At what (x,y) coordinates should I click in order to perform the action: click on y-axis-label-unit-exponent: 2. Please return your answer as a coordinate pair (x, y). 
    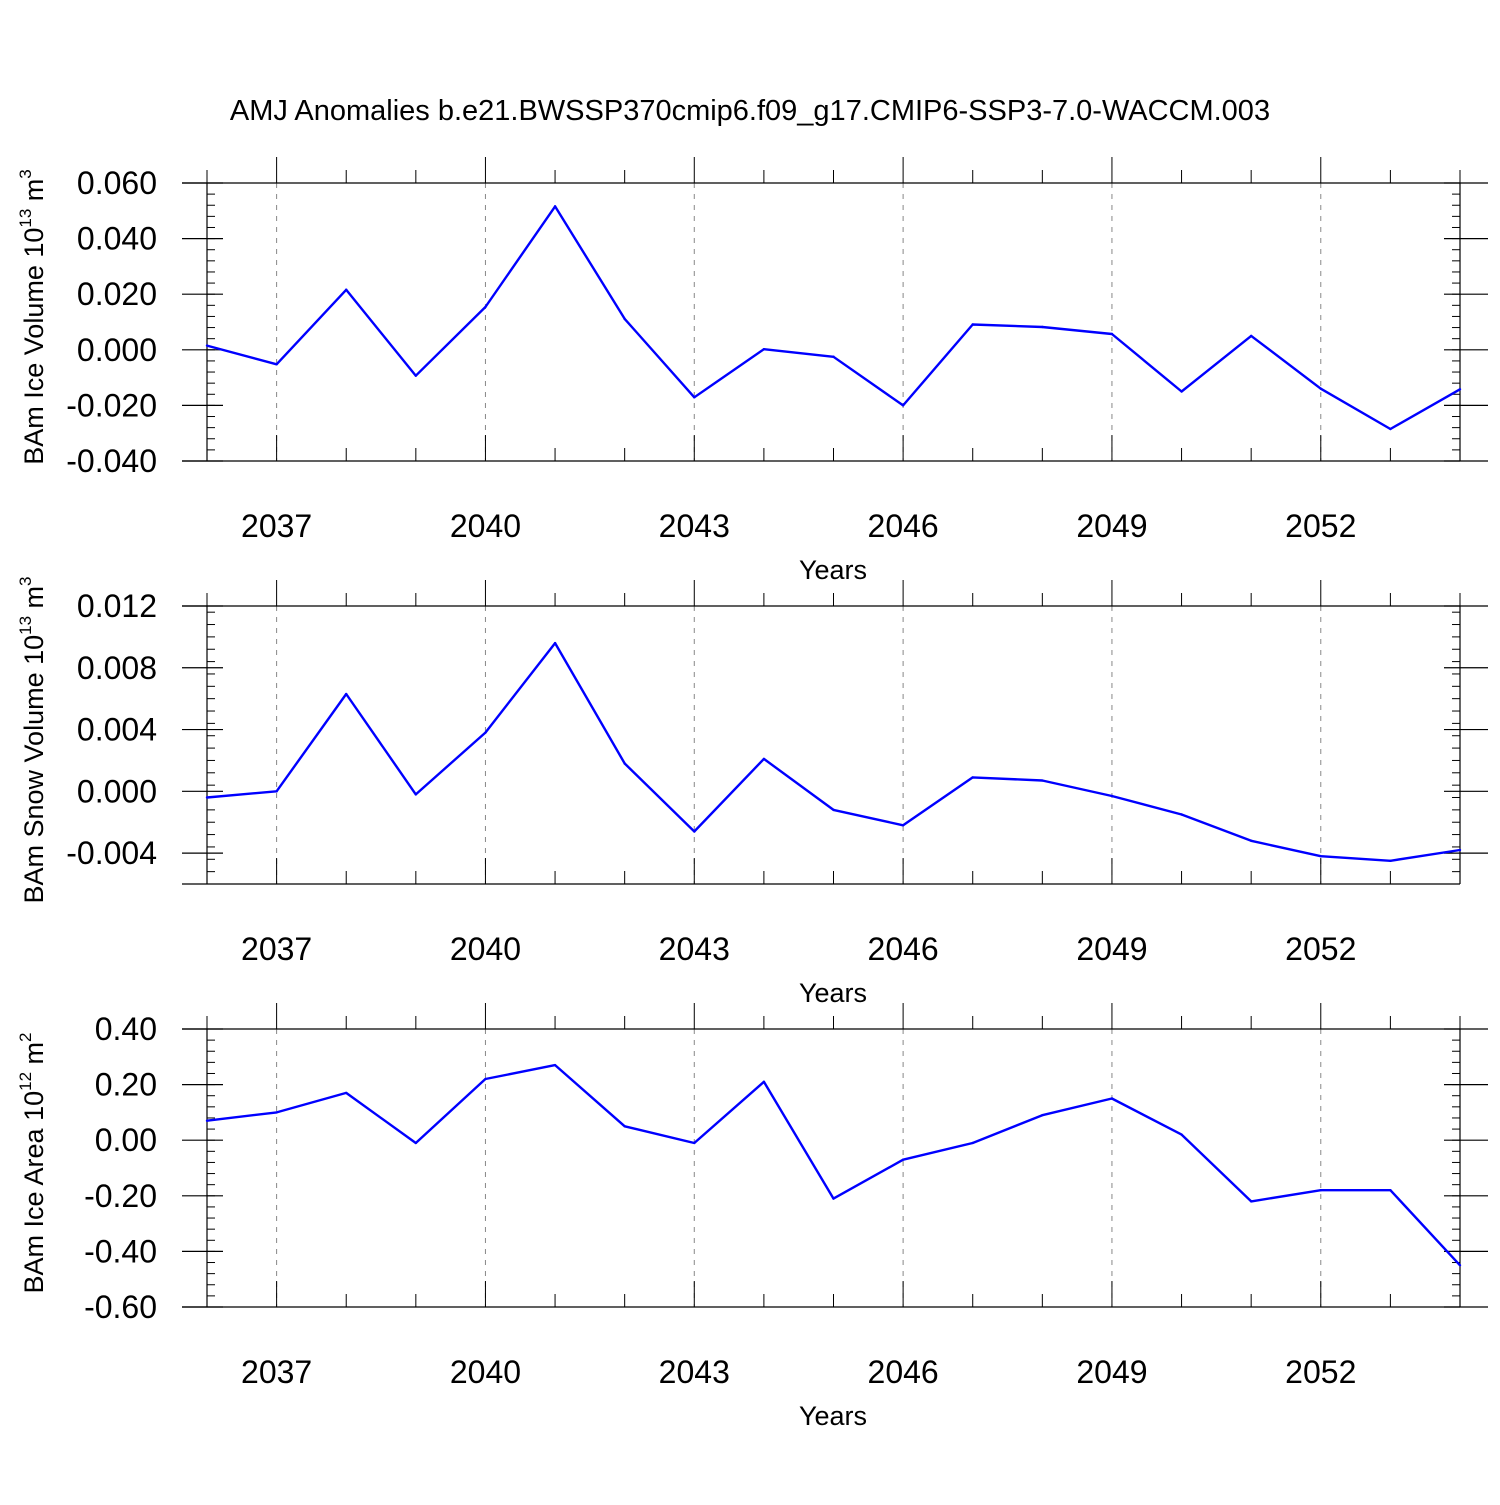
    Looking at the image, I should click on (25, 1037).